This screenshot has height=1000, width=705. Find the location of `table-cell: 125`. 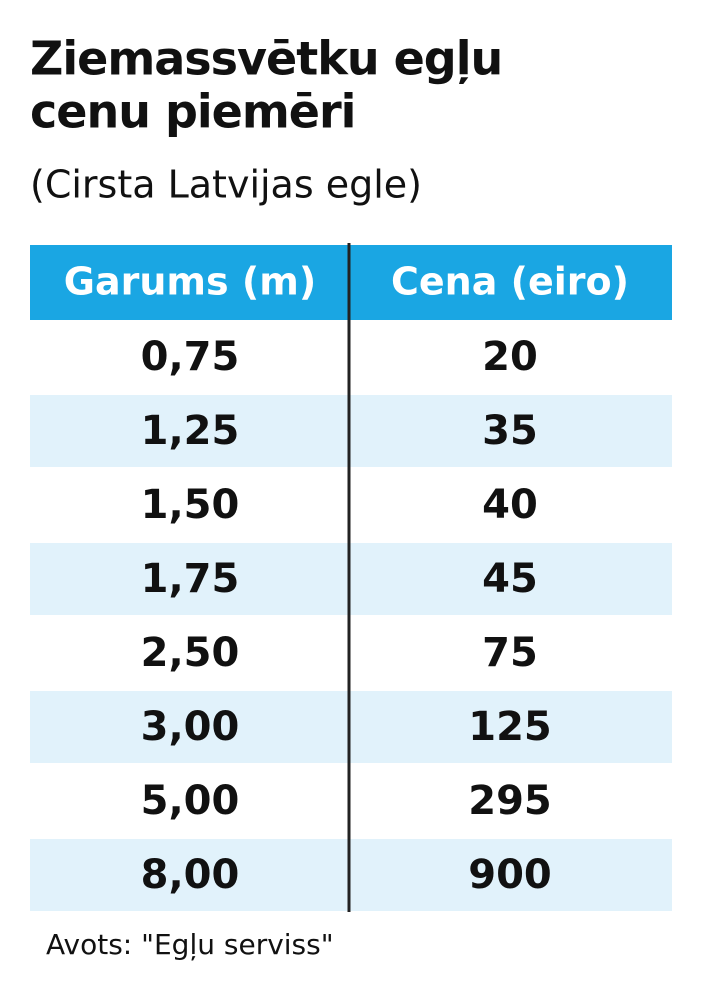

table-cell: 125 is located at coordinates (510, 727).